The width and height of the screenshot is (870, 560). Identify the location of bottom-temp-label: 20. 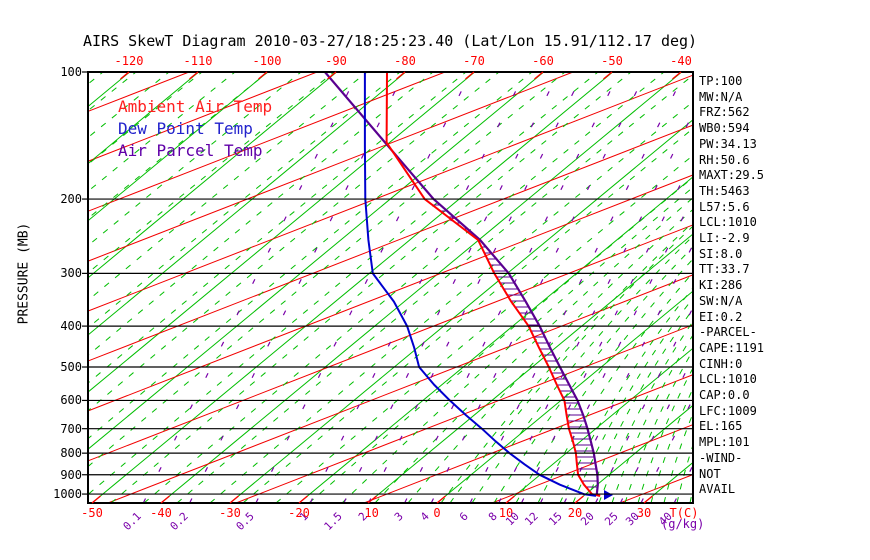
(575, 513).